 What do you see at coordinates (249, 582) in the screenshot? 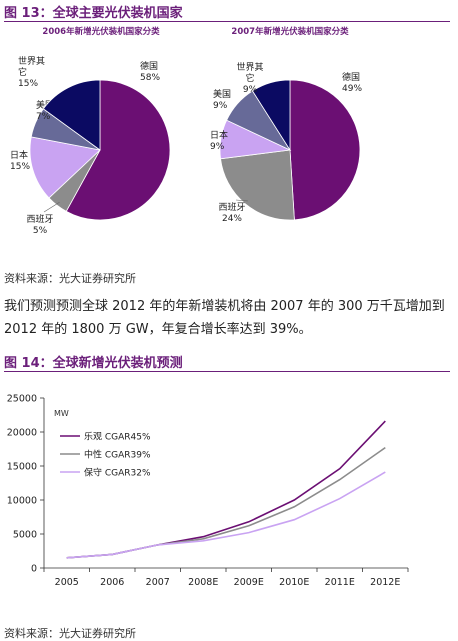
I see `x-tick-label: 2009E` at bounding box center [249, 582].